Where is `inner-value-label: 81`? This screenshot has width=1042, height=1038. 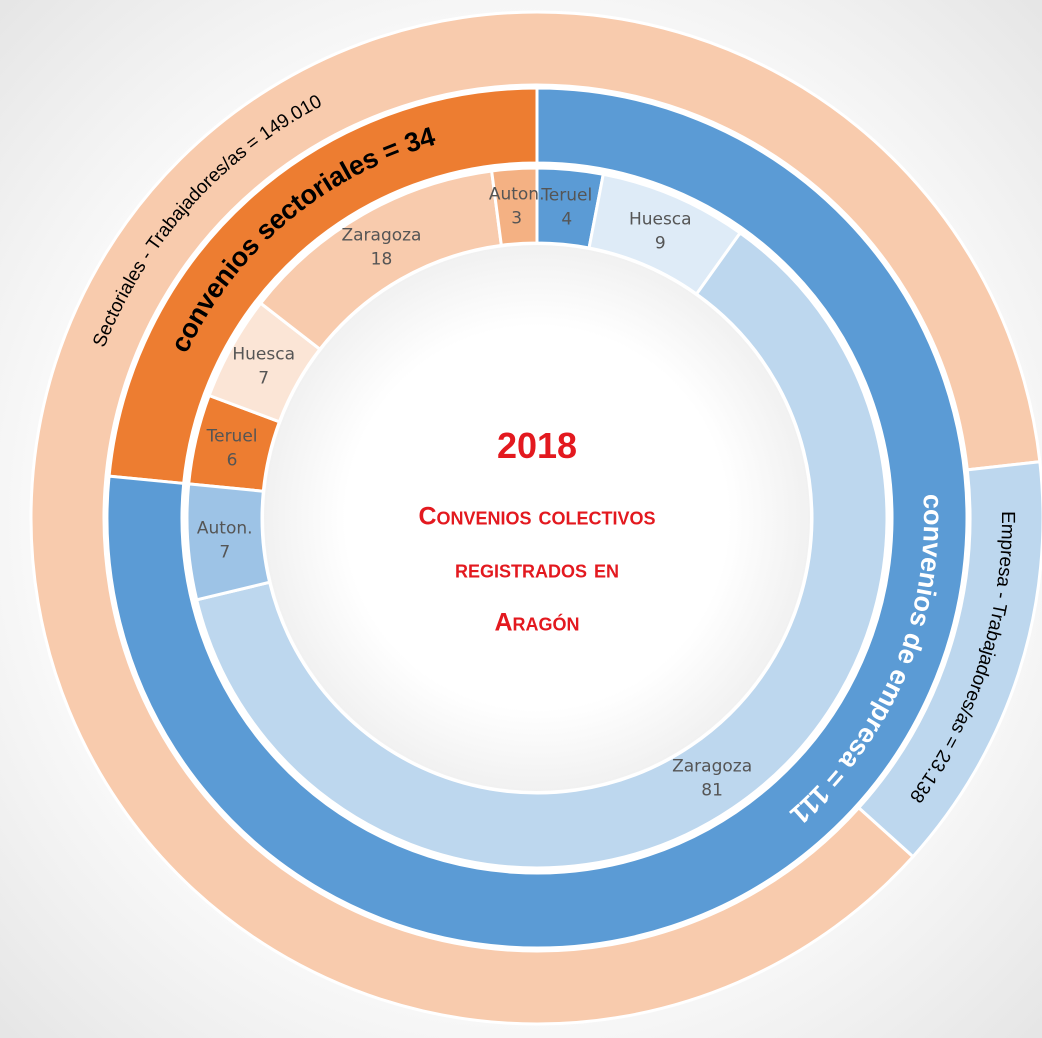 inner-value-label: 81 is located at coordinates (712, 790).